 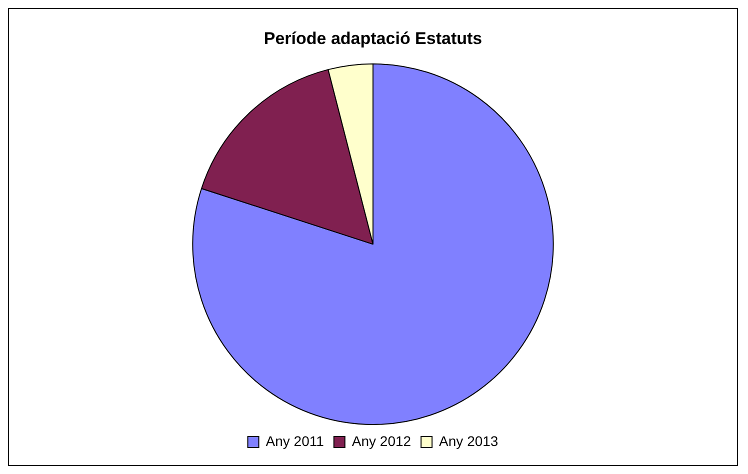 I want to click on legend-label: Any 2012, so click(x=382, y=440).